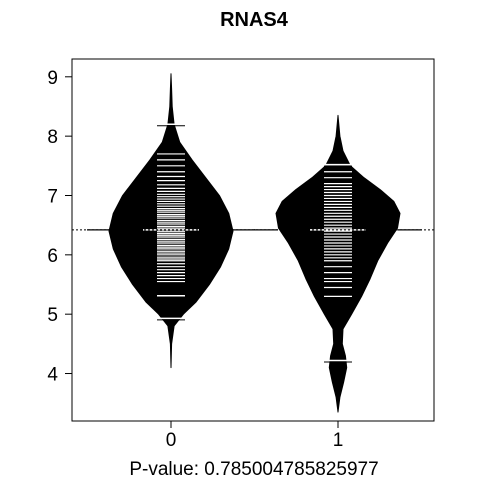 The image size is (480, 480). What do you see at coordinates (52, 256) in the screenshot?
I see `y-tick-label: 6` at bounding box center [52, 256].